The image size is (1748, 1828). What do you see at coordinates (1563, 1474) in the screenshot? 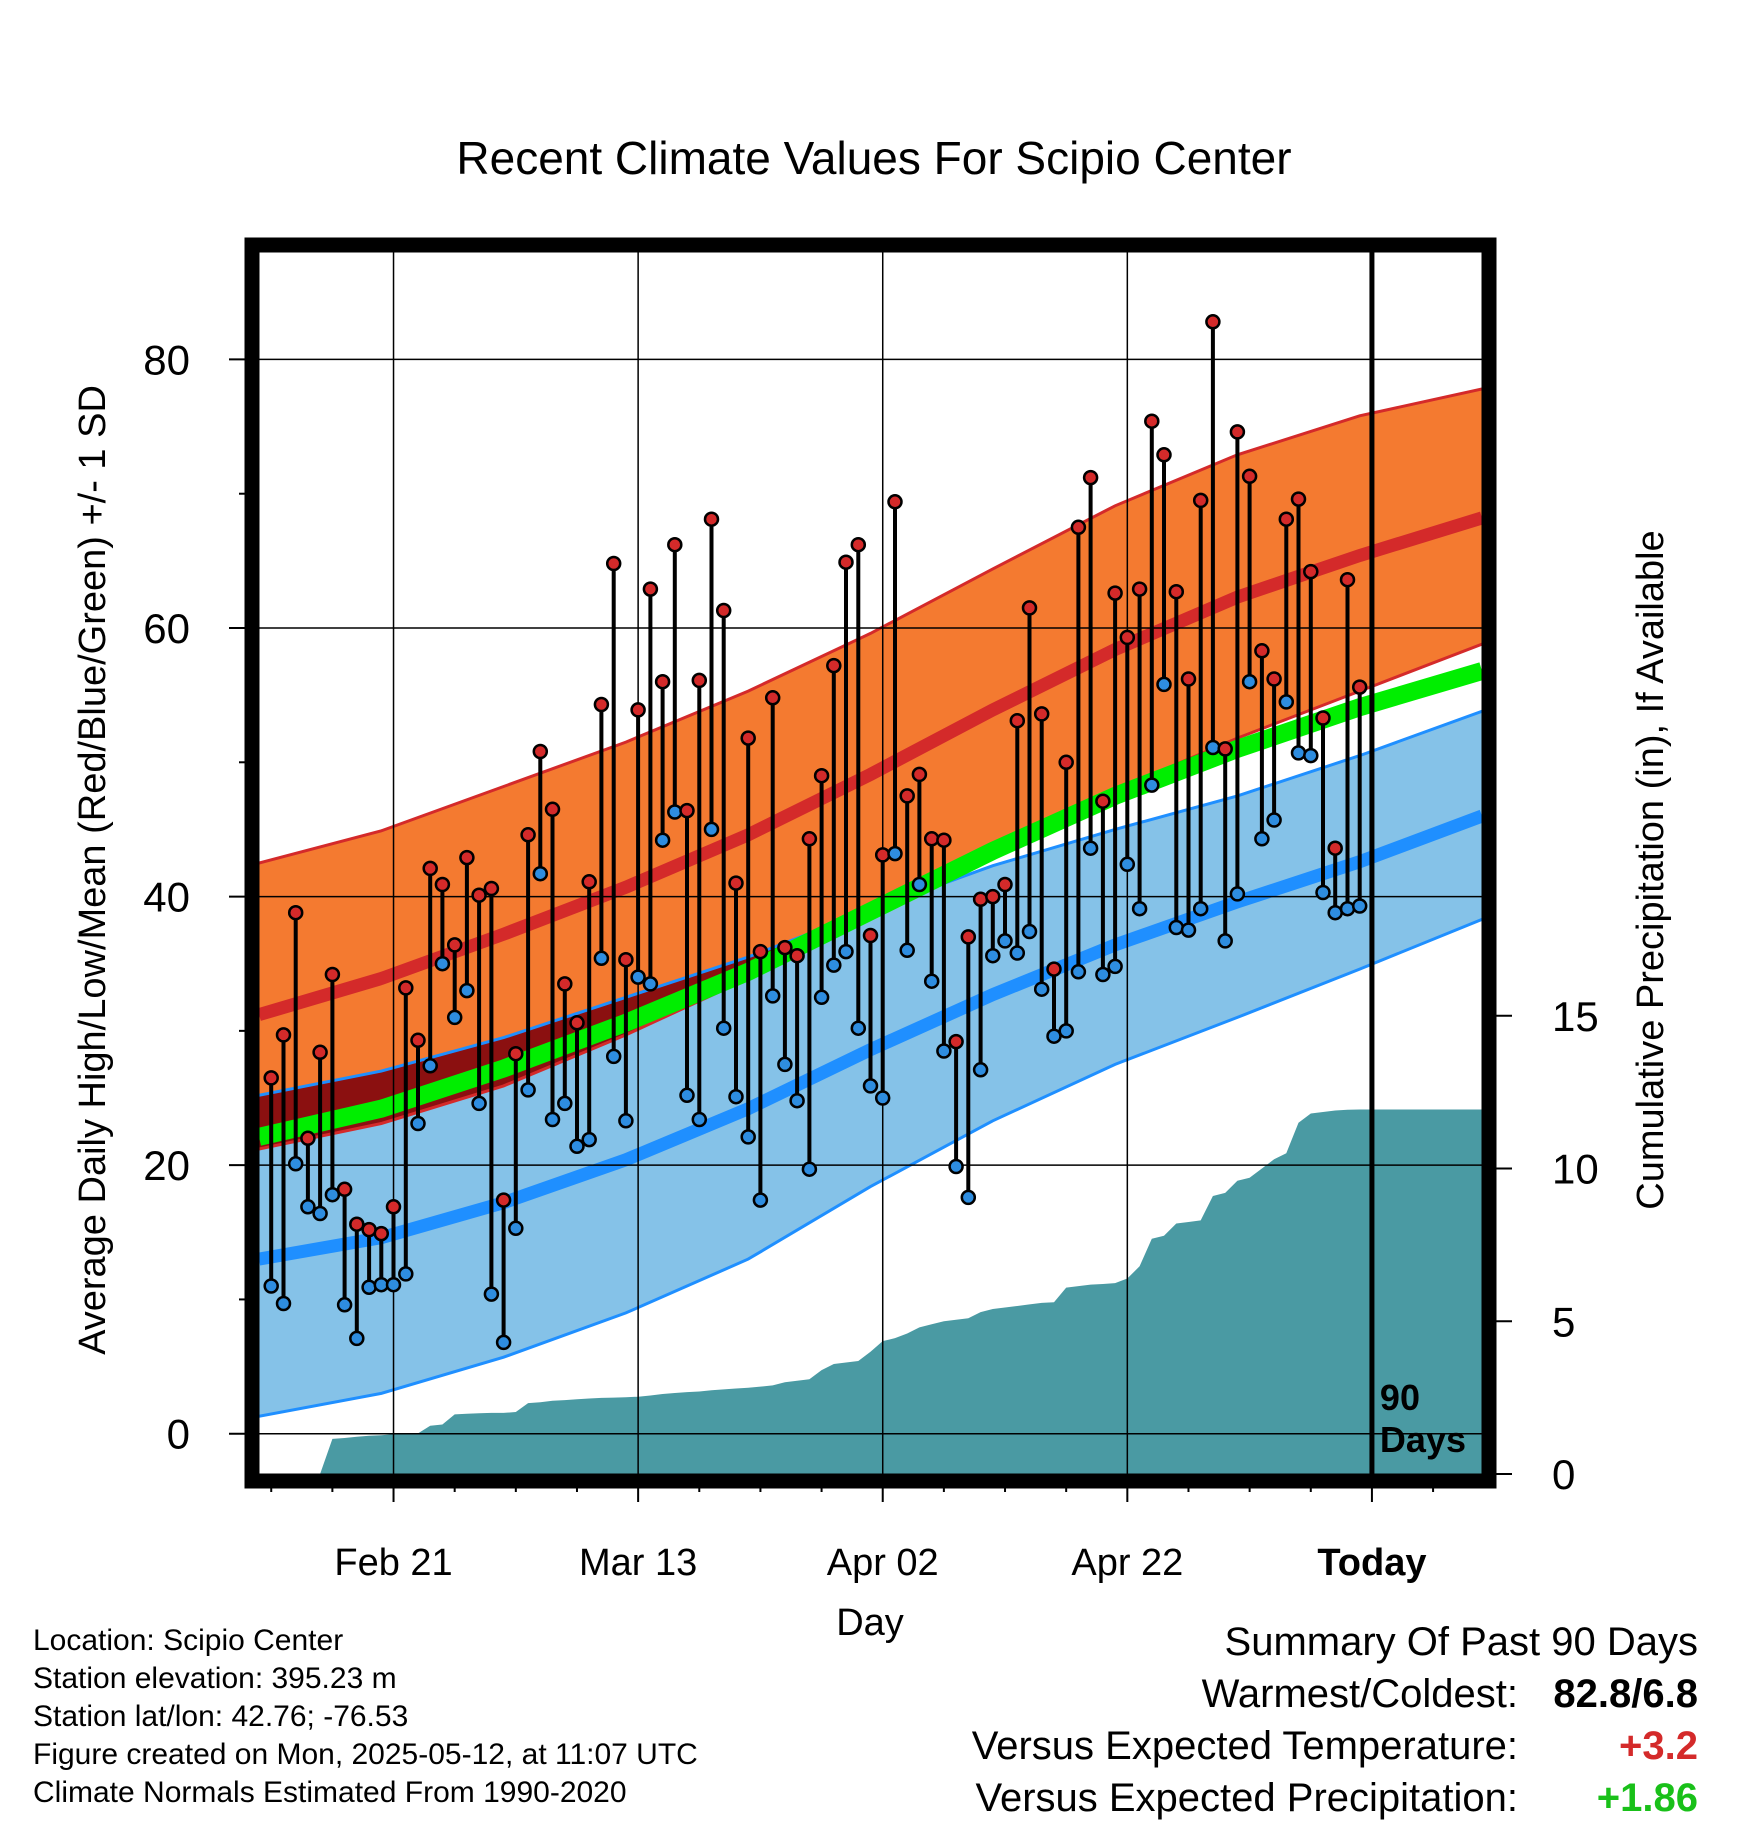
I see `y2-tick-label: 0` at bounding box center [1563, 1474].